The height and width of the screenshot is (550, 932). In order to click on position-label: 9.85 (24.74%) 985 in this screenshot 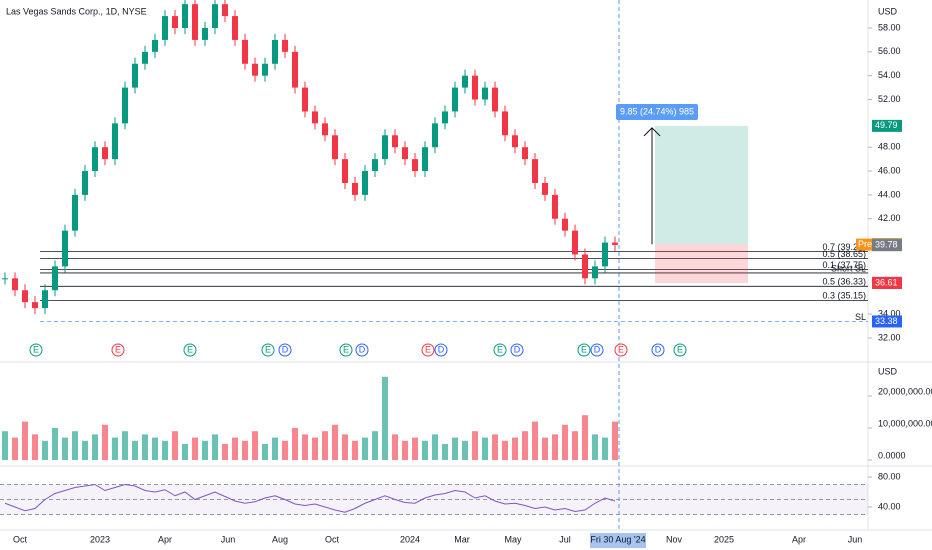, I will do `click(657, 111)`.